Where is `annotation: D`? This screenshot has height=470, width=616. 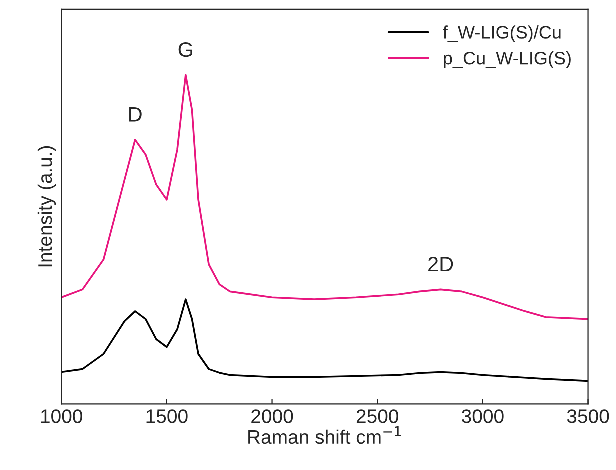
annotation: D is located at coordinates (136, 114).